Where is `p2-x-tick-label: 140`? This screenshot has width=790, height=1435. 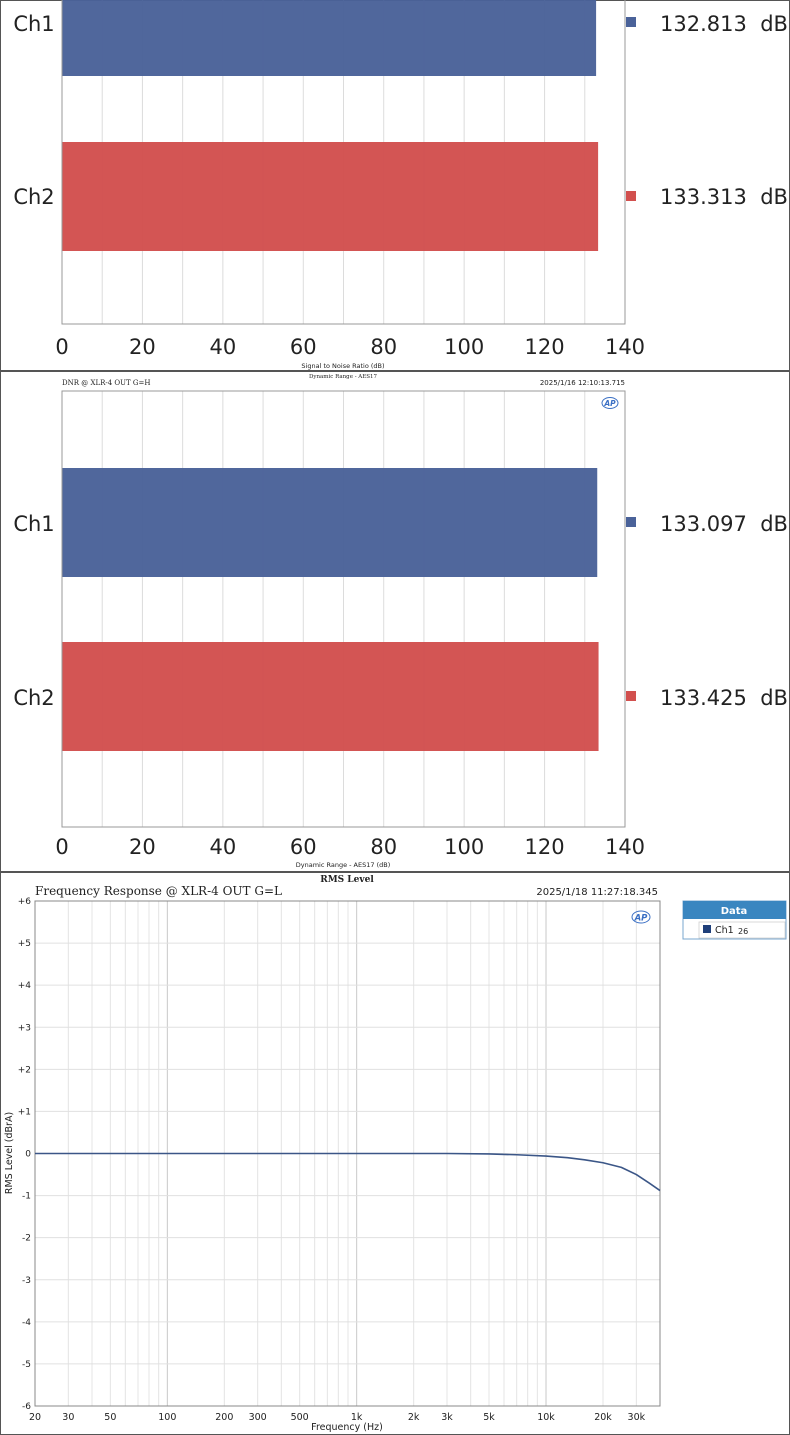
p2-x-tick-label: 140 is located at coordinates (625, 847).